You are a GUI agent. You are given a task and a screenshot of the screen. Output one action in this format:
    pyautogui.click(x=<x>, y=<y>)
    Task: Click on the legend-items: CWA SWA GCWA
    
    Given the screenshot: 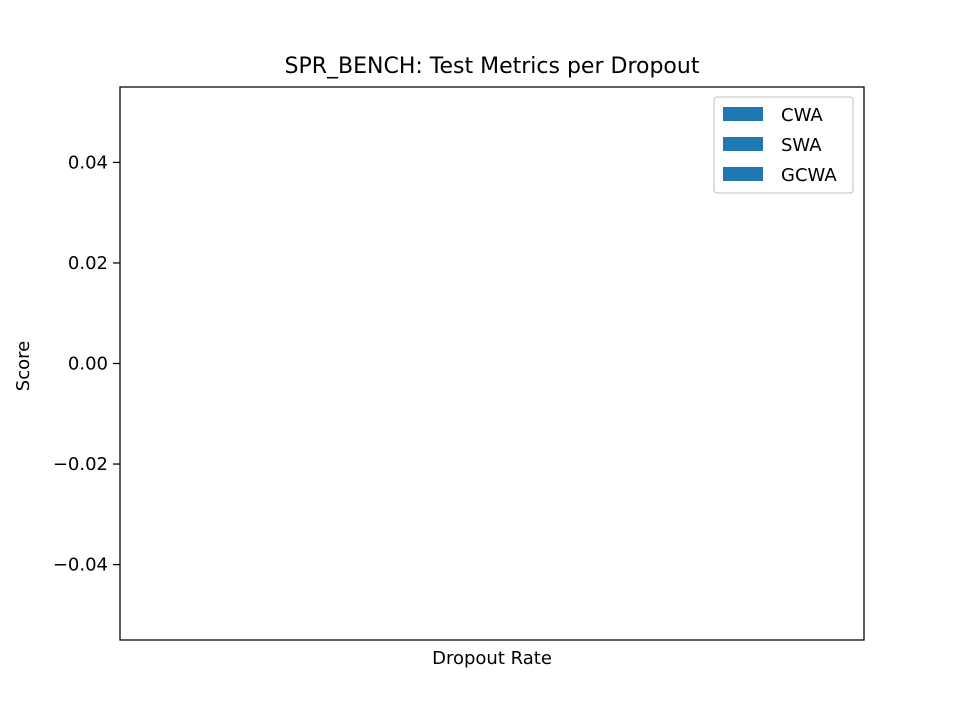 What is the action you would take?
    pyautogui.click(x=780, y=145)
    